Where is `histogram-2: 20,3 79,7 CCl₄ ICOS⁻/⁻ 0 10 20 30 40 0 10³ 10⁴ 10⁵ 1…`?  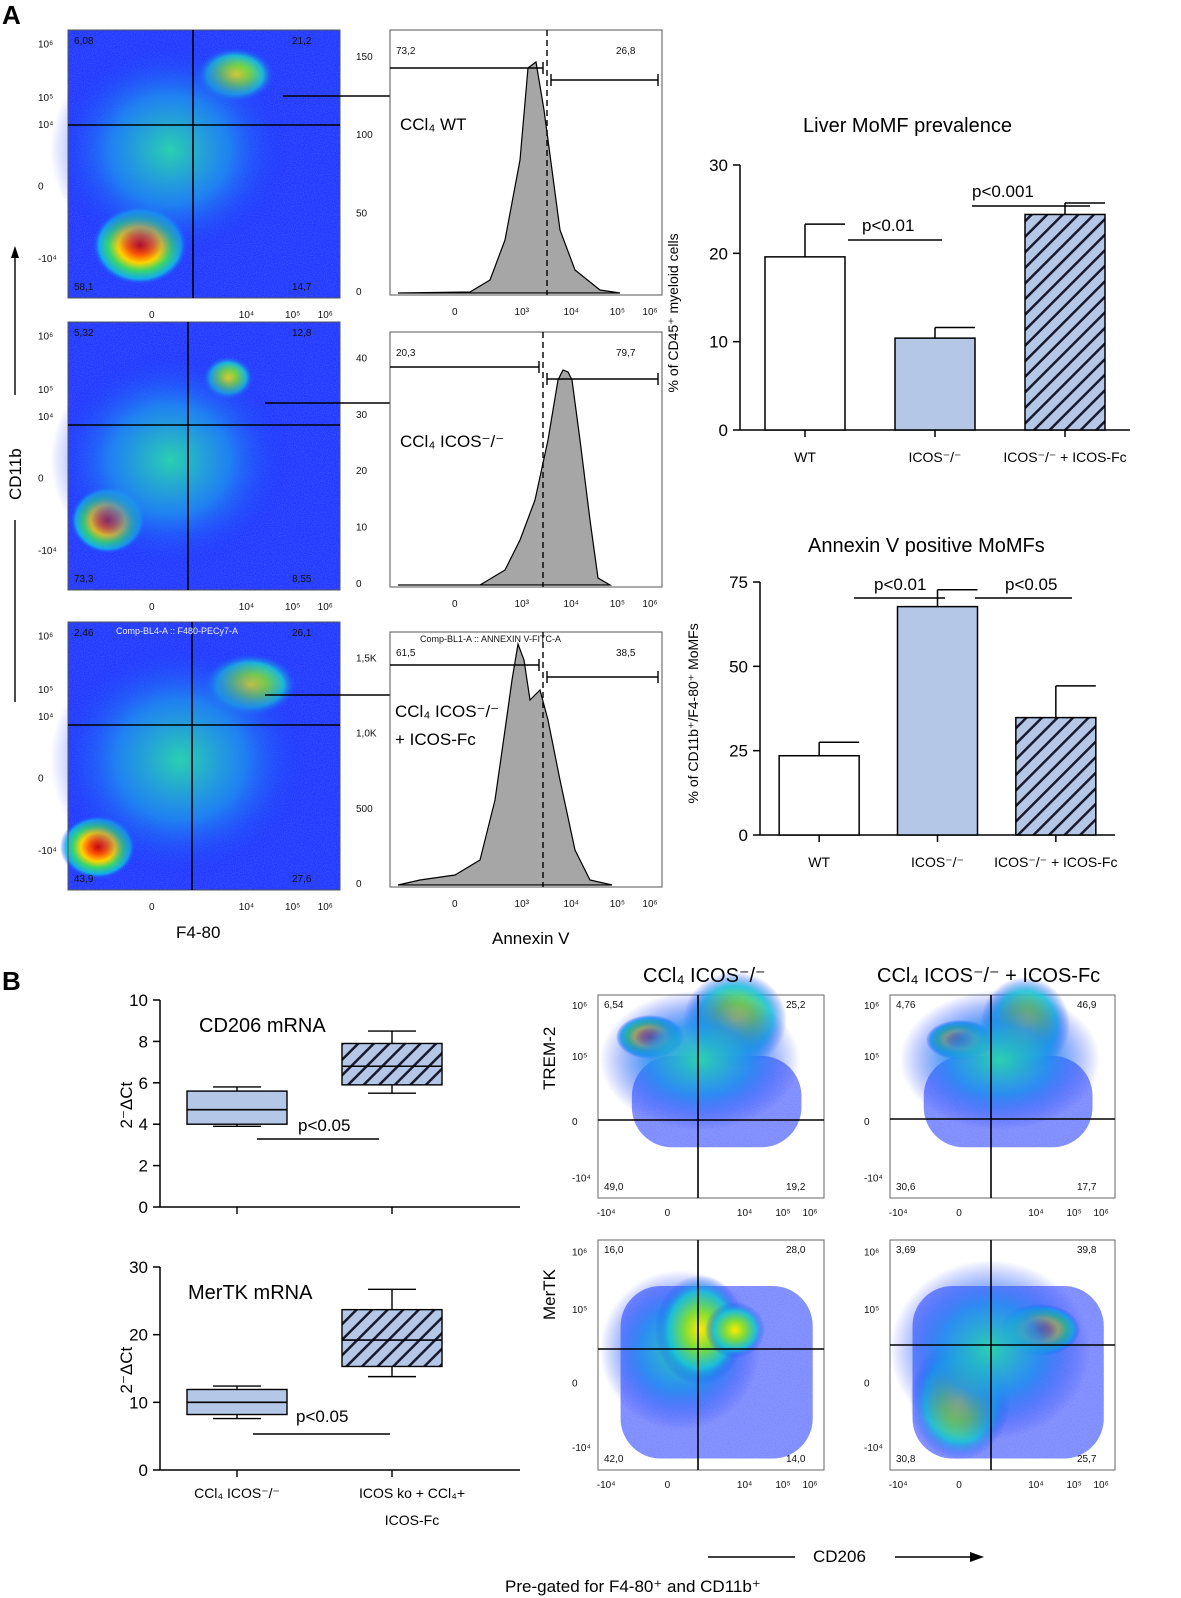
histogram-2: 20,3 79,7 CCl₄ ICOS⁻/⁻ 0 10 20 30 40 0 10³ 10⁴ 10⁵ 1… is located at coordinates (509, 470).